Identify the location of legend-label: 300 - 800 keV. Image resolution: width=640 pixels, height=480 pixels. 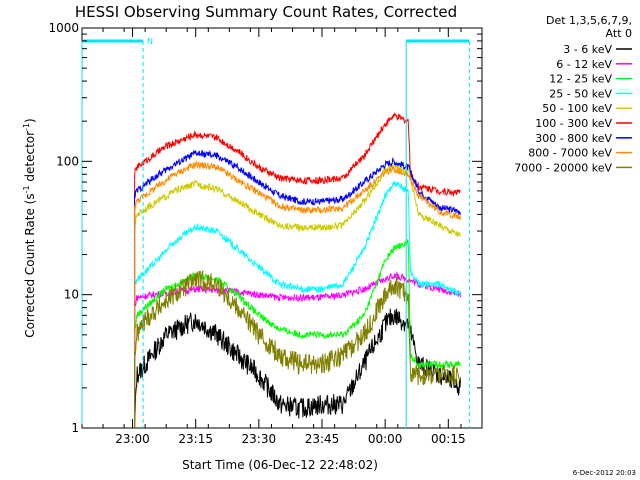
(573, 138).